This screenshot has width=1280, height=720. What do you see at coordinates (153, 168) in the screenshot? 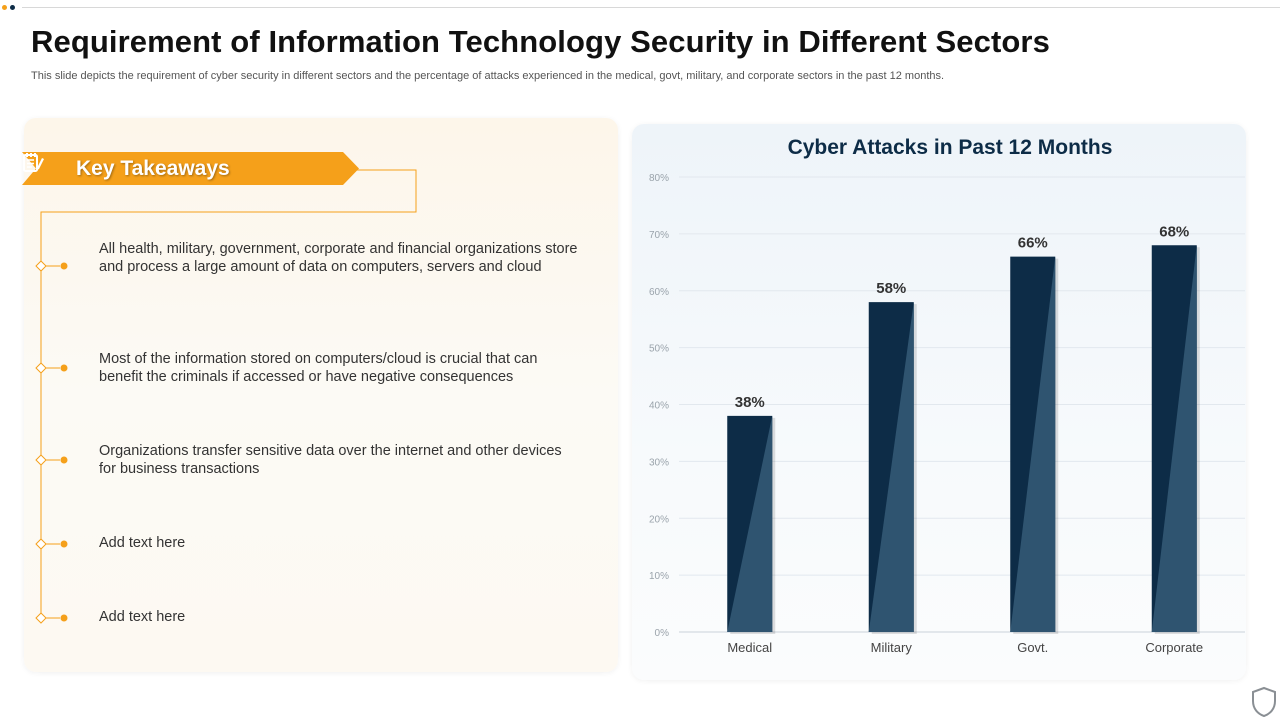
I see `key-takeaways-heading: Key Takeaways` at bounding box center [153, 168].